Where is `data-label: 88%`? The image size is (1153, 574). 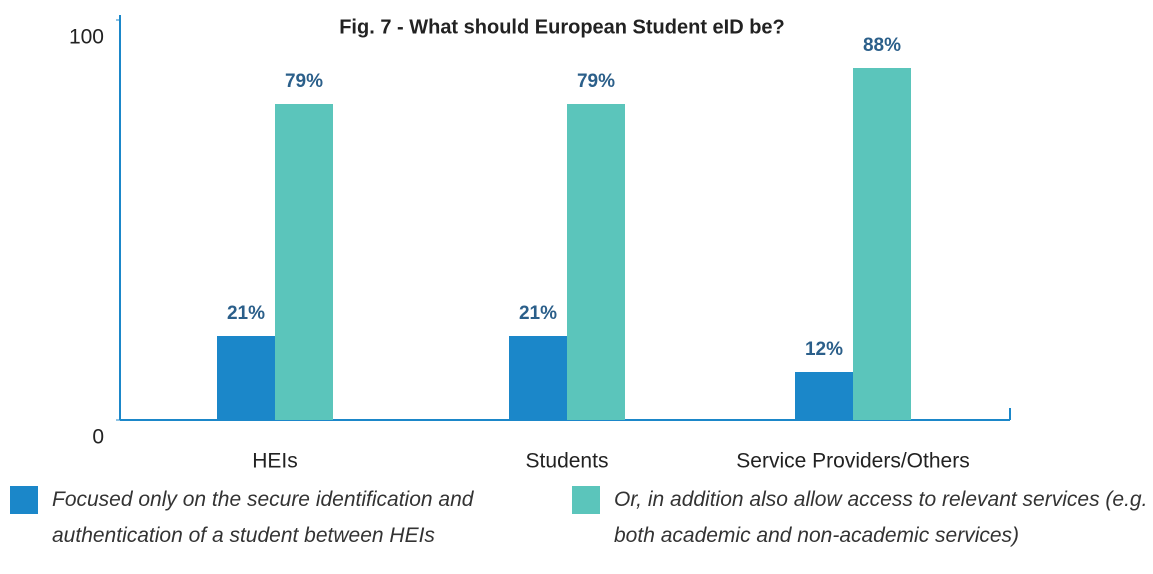
data-label: 88% is located at coordinates (882, 45).